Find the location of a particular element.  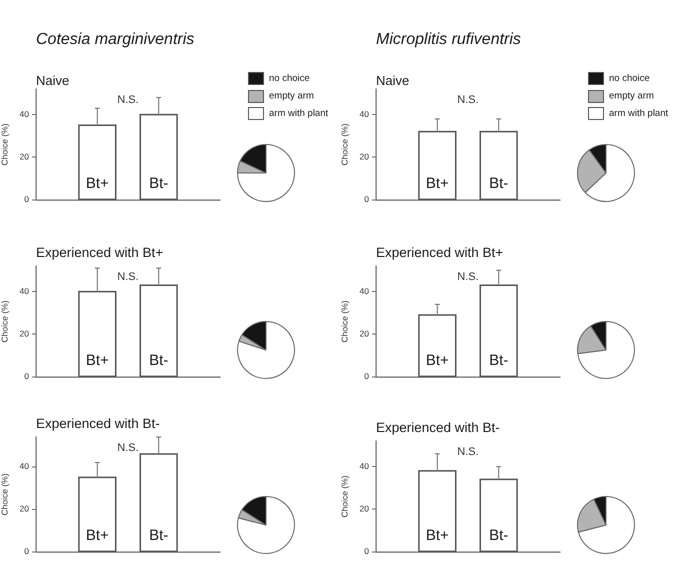

chart-title: Microplitis rufiventris is located at coordinates (448, 39).